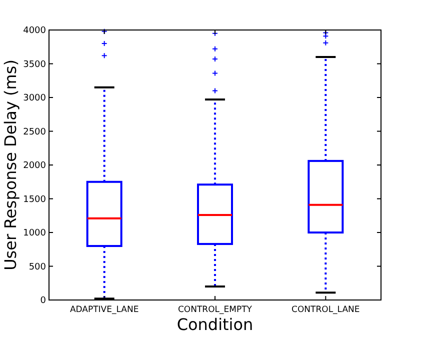 The image size is (429, 338). Describe the element at coordinates (215, 324) in the screenshot. I see `x-axis-title: Condition` at that location.